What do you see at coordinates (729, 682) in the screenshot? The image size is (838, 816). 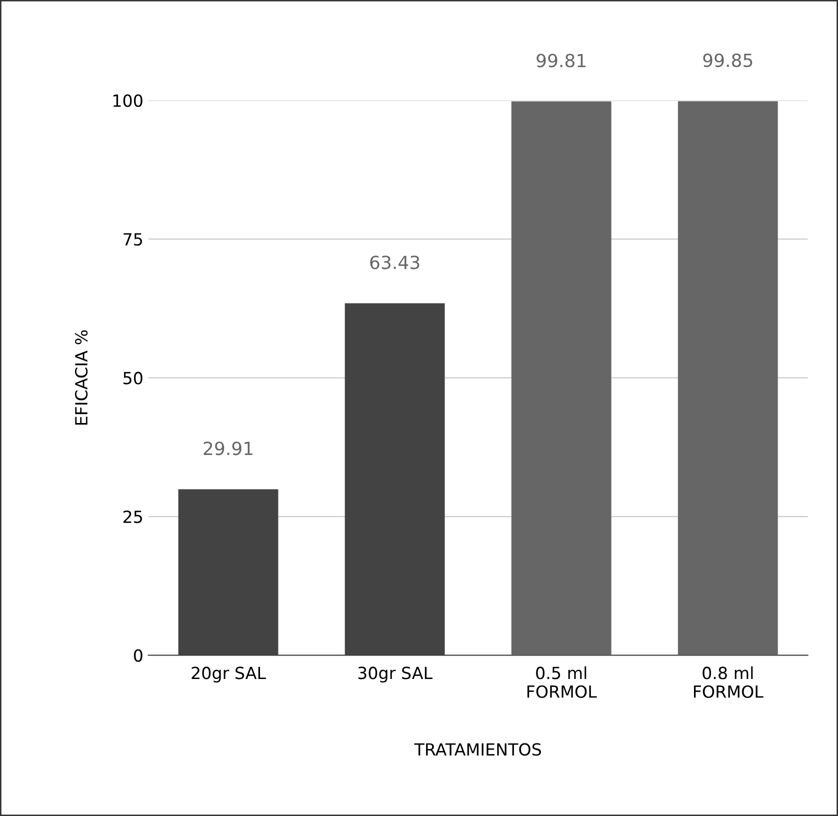 I see `x-tick-label: 0.8 ml FORMOL` at bounding box center [729, 682].